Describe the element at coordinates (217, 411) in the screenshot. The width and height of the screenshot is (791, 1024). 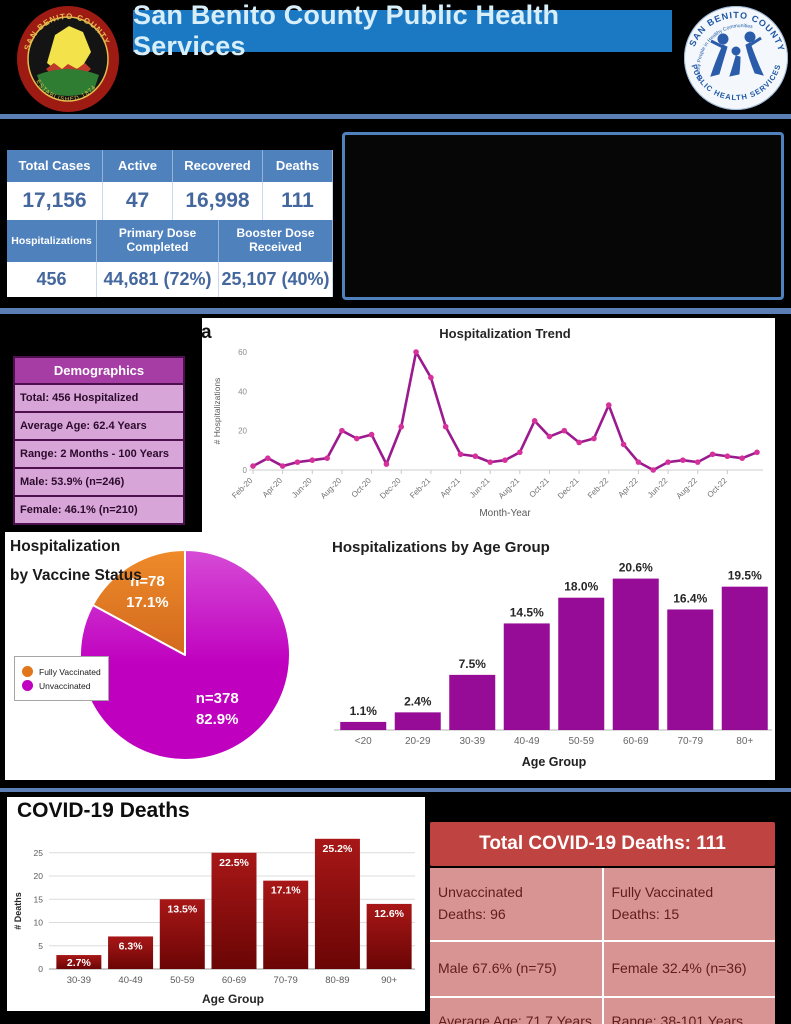
I see `svg-text: # Hospitalizations` at that location.